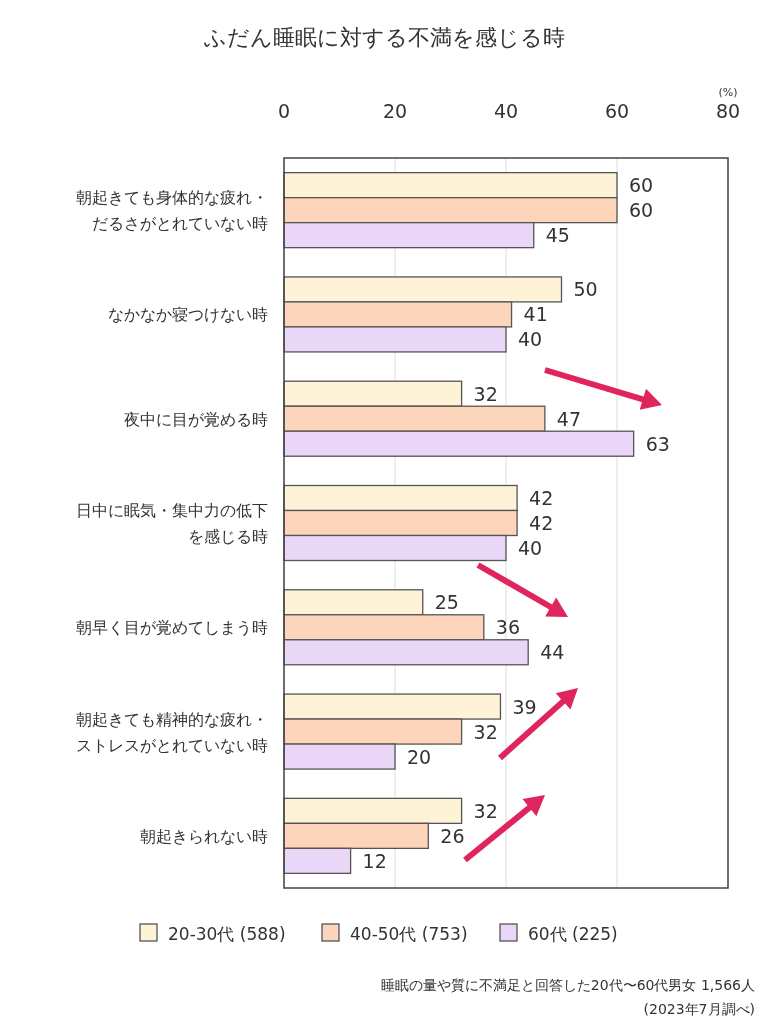  What do you see at coordinates (699, 1009) in the screenshot?
I see `text: (2023年7月調べ)` at bounding box center [699, 1009].